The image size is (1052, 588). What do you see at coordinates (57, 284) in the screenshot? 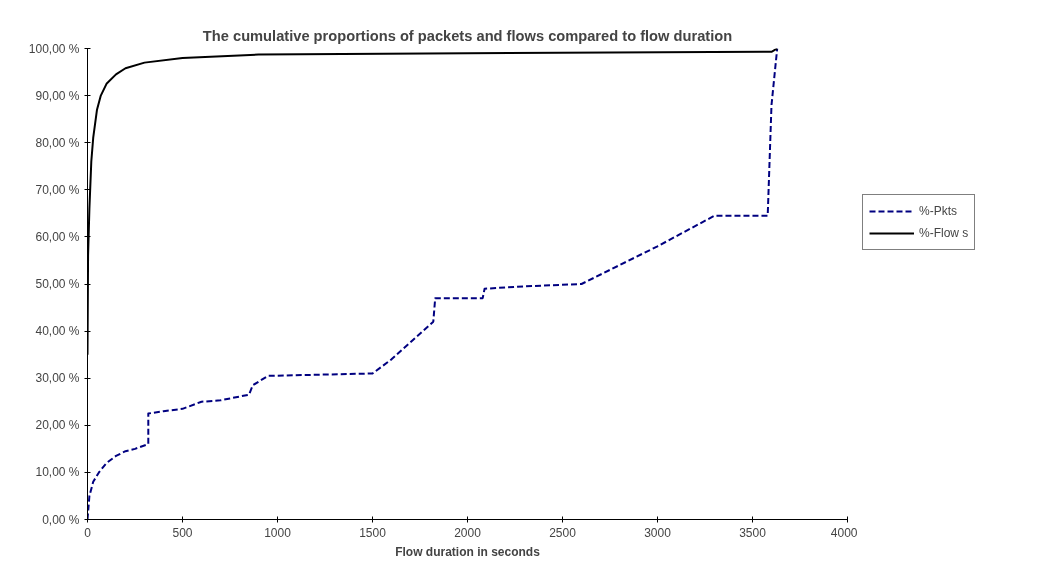
I see `y-tick-label: 50,00 %` at bounding box center [57, 284].